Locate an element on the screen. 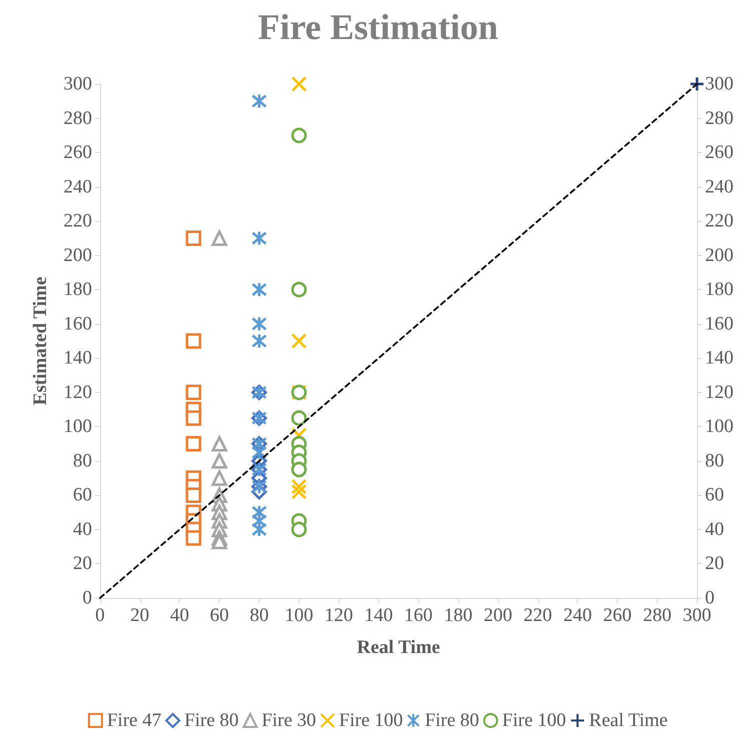 The image size is (756, 743). legend-label: Real Time is located at coordinates (628, 720).